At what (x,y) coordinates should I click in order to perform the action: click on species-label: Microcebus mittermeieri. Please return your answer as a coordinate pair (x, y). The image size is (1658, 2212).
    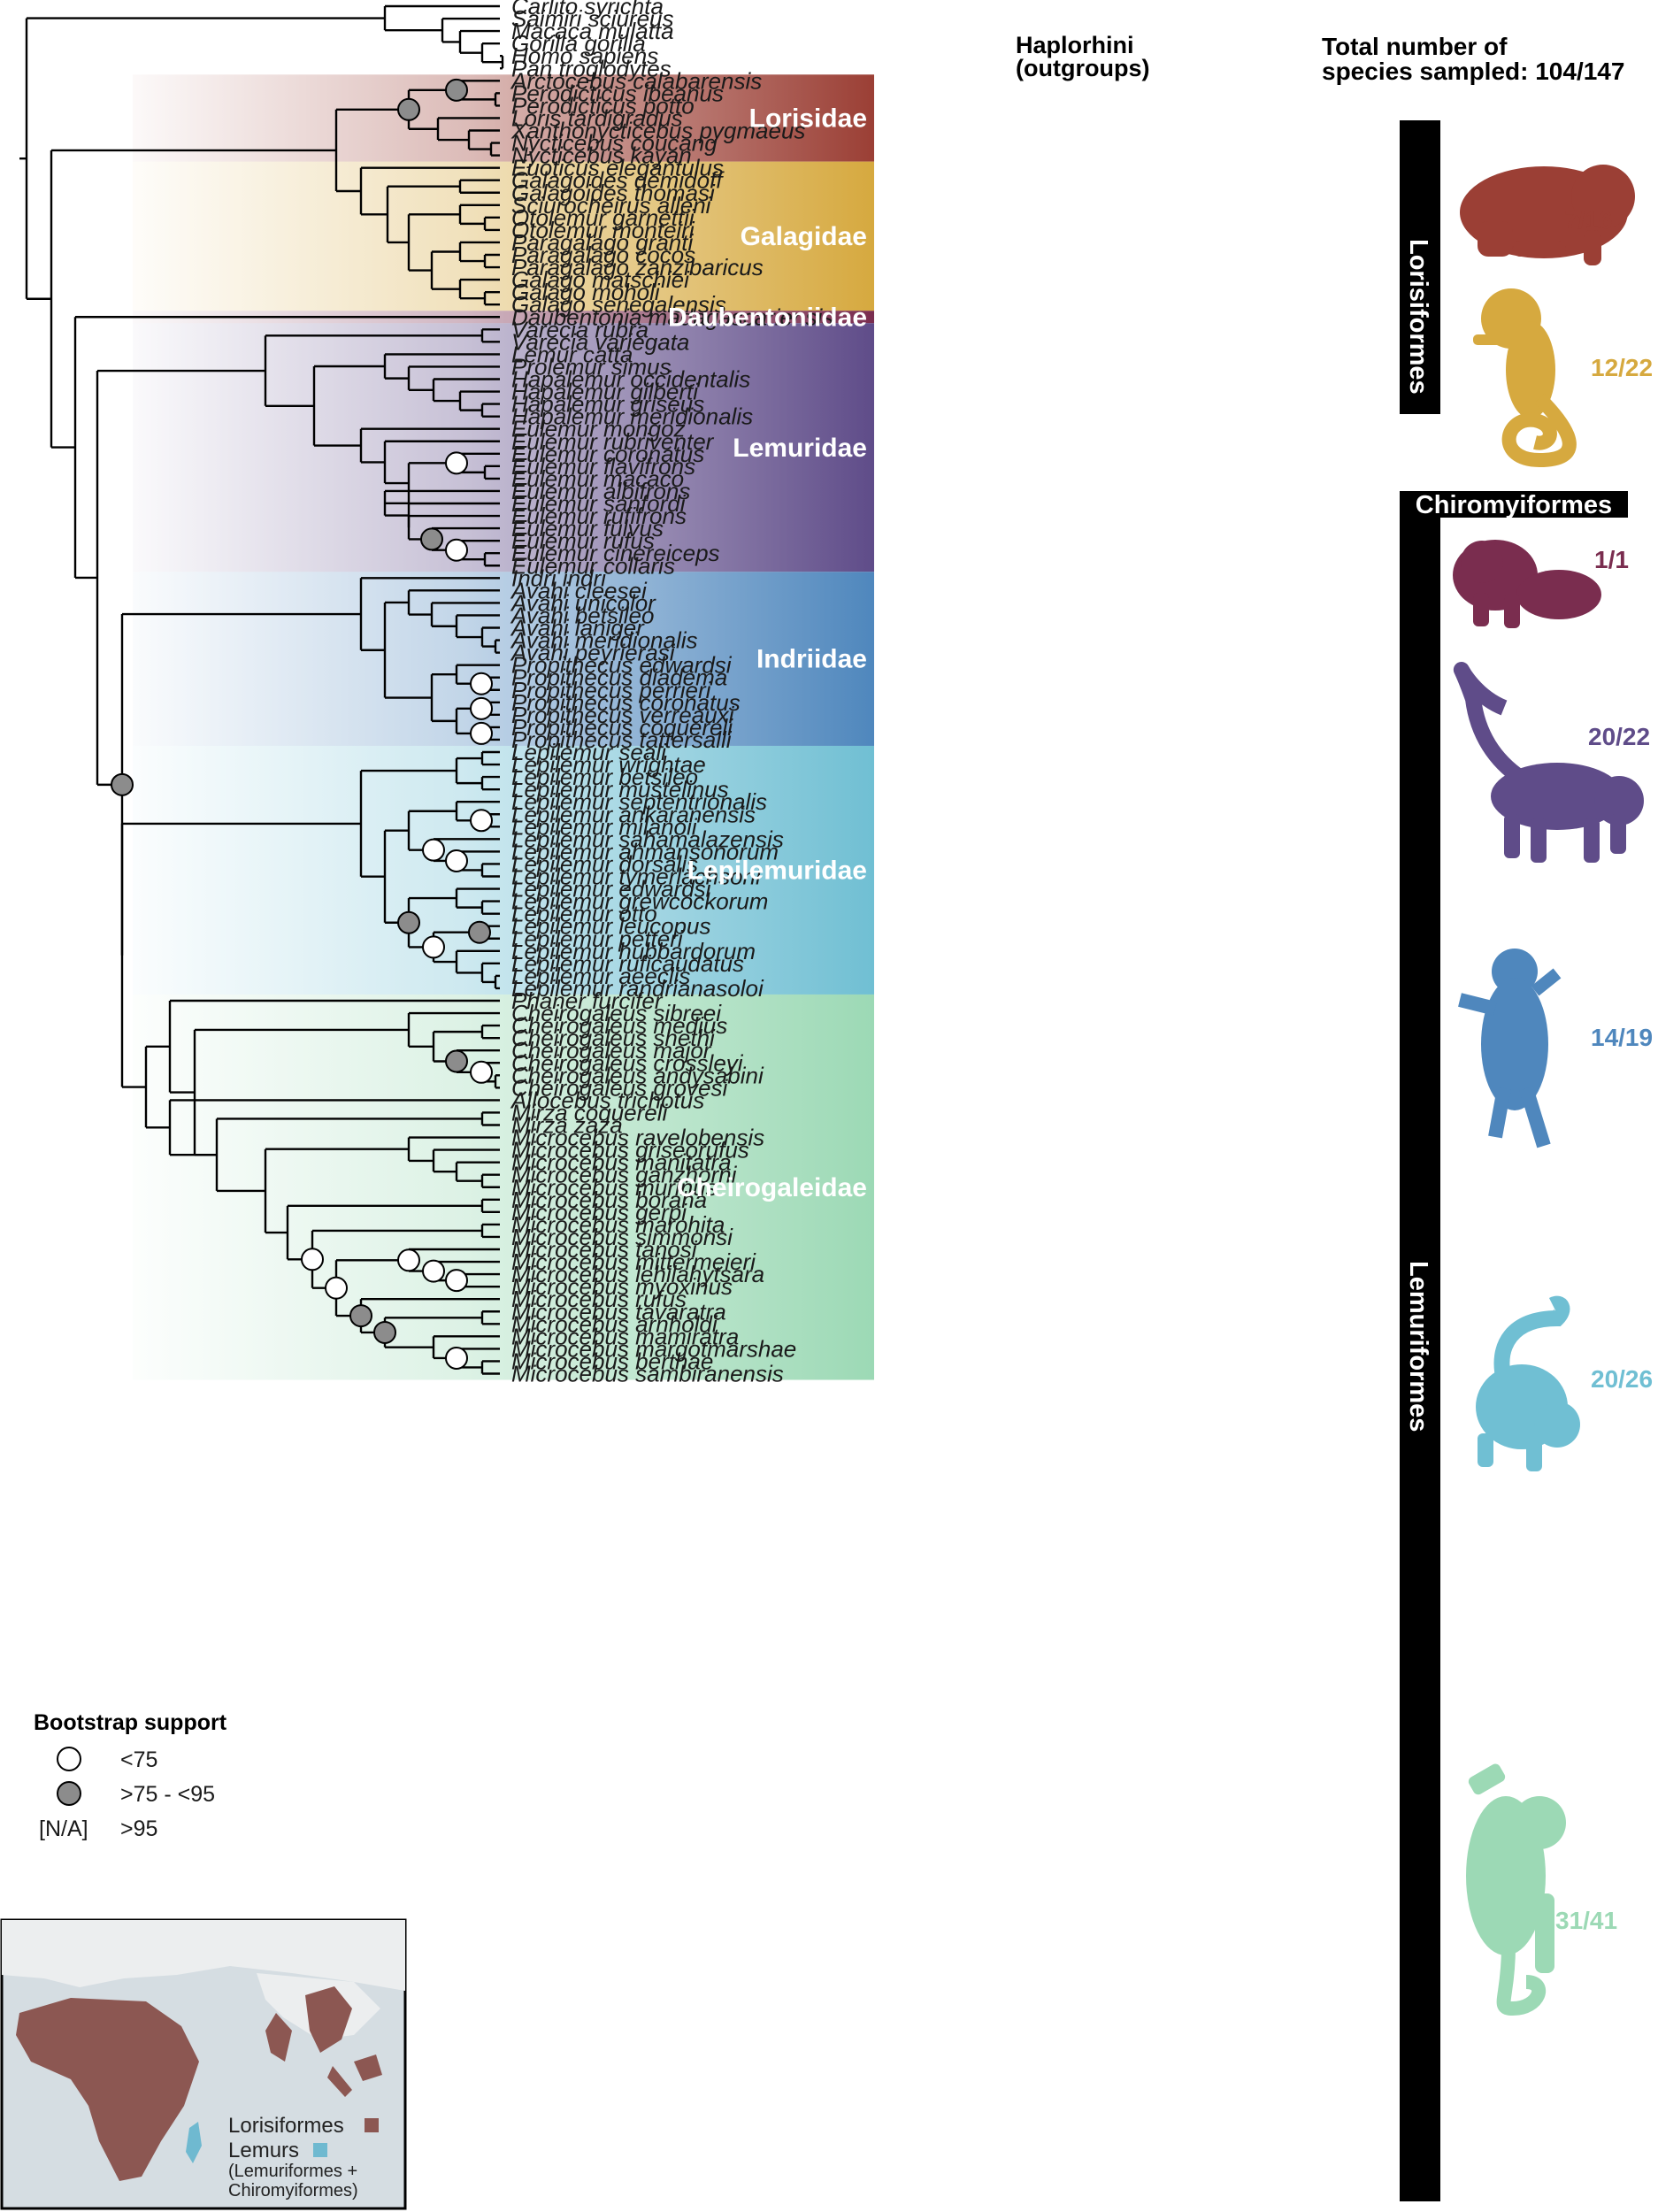
    Looking at the image, I should click on (633, 1261).